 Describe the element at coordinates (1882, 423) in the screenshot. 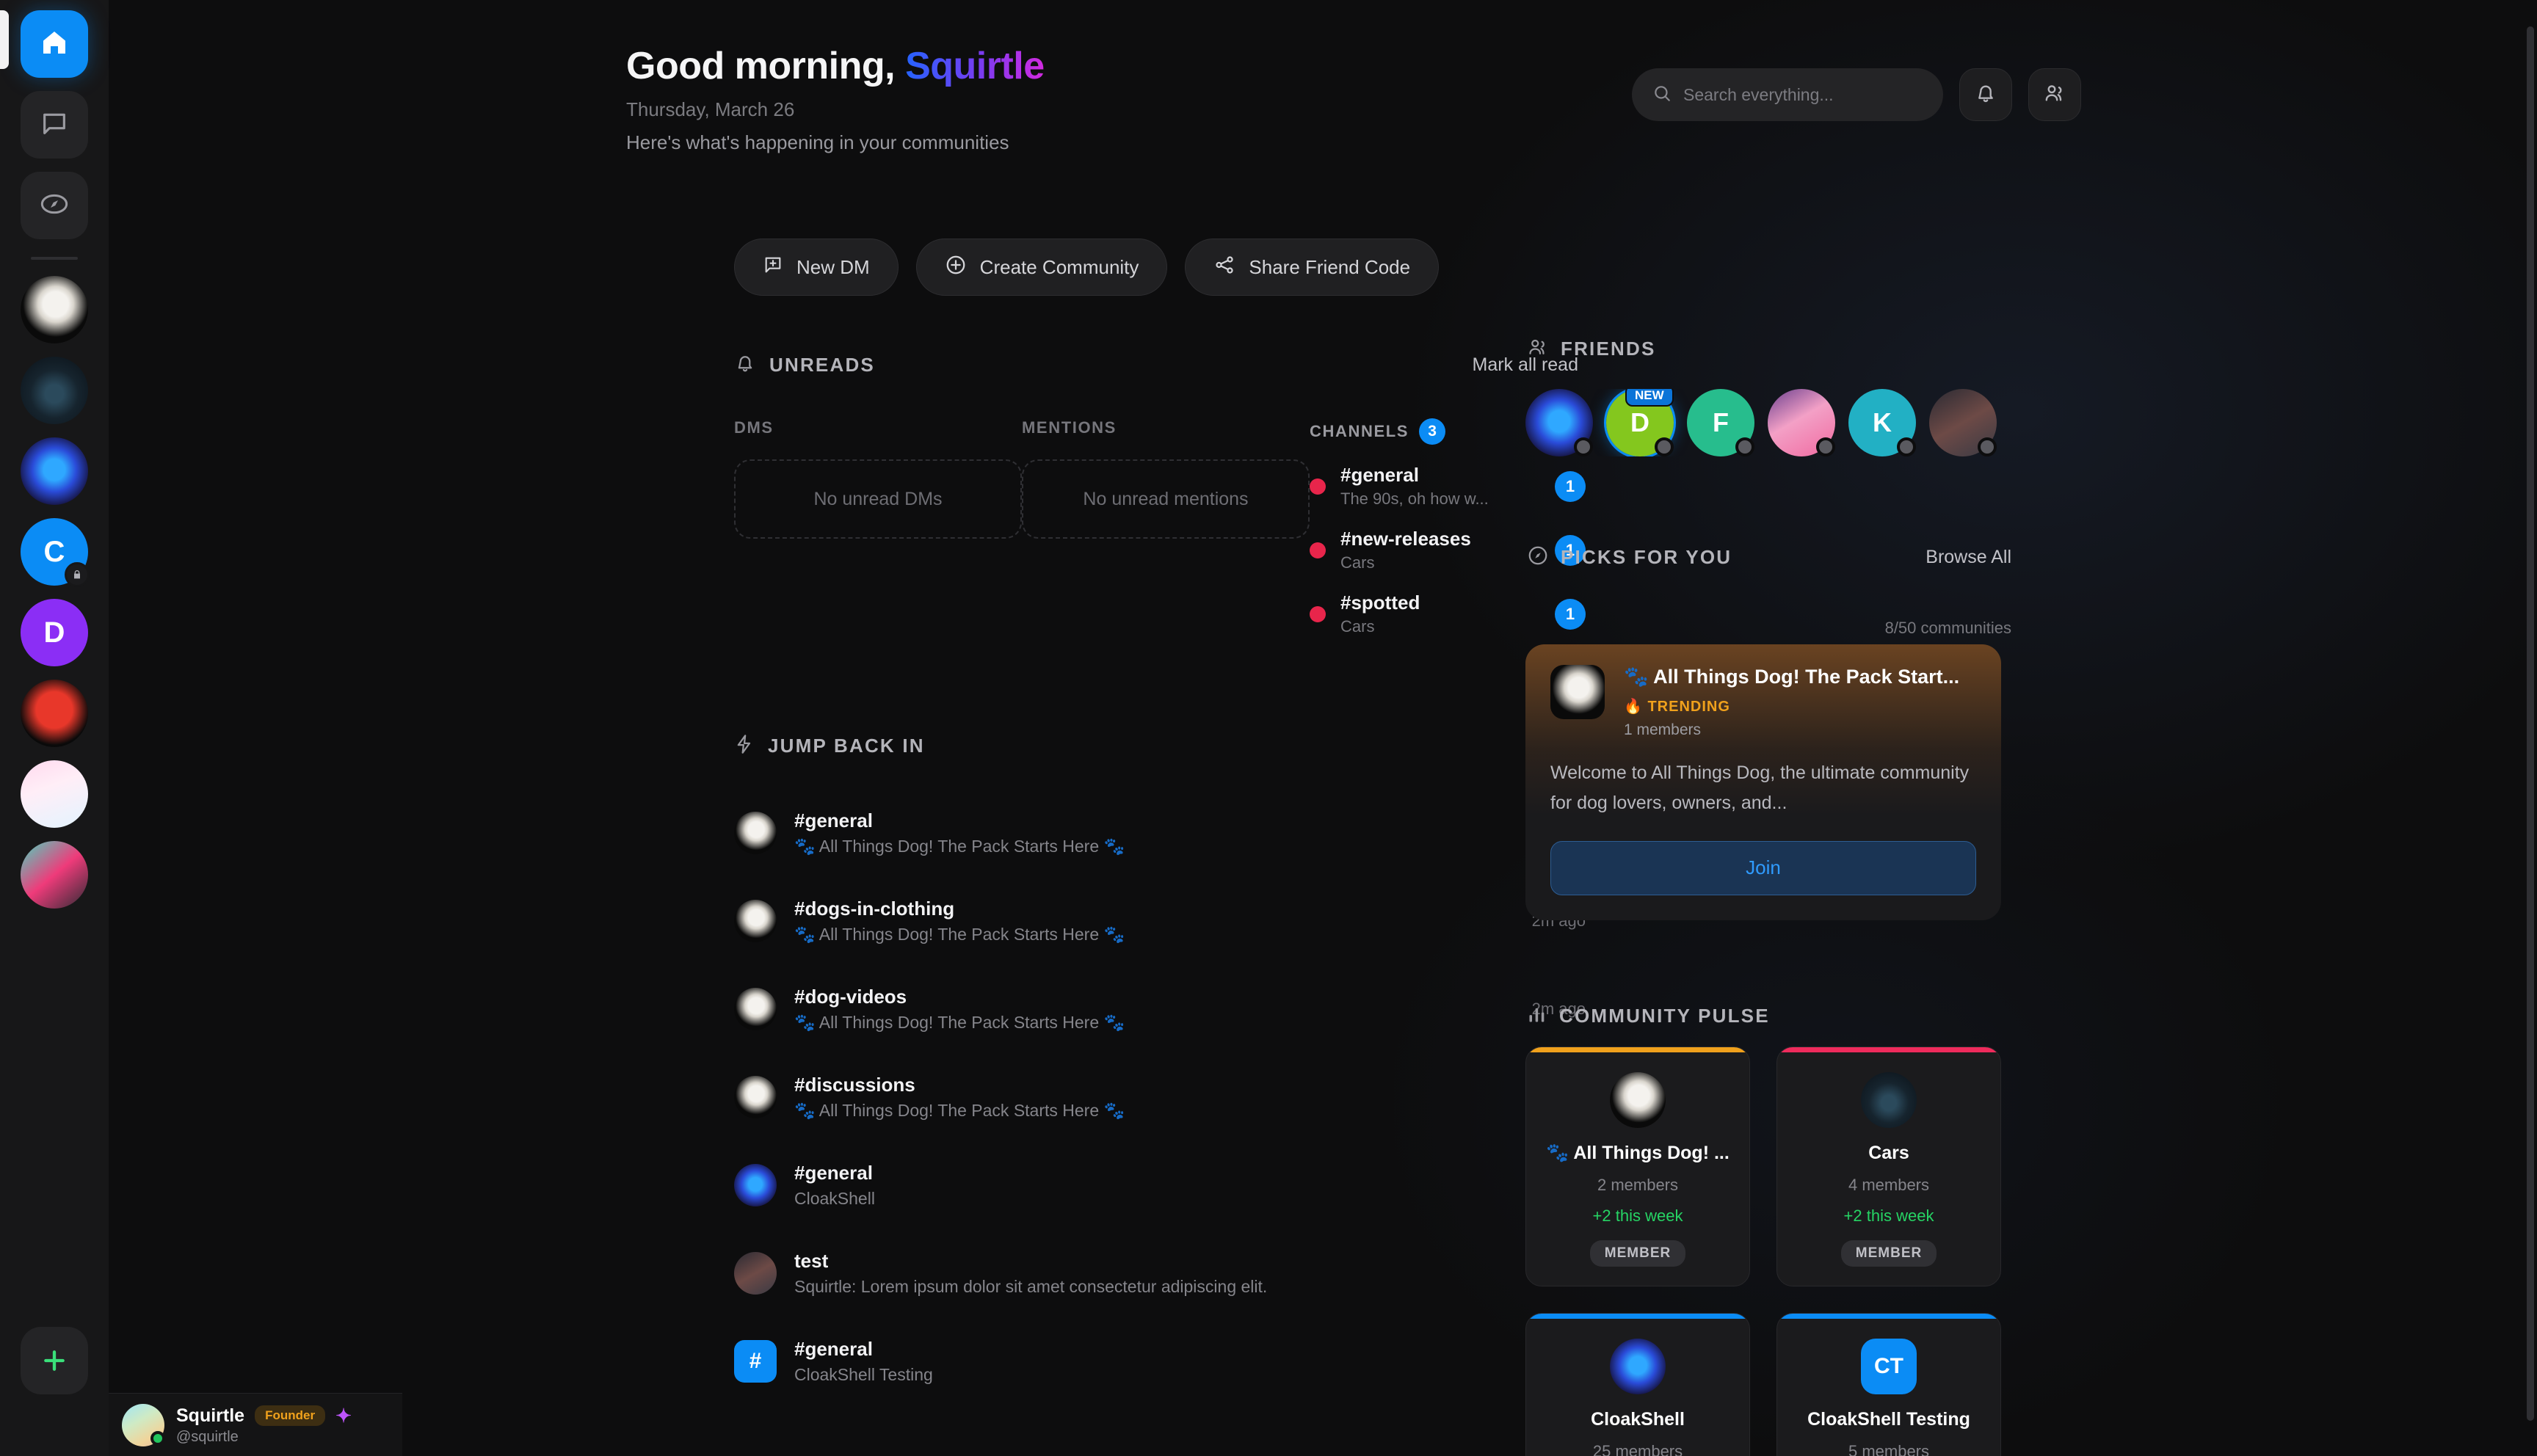

I see `friend-avatar: K` at that location.